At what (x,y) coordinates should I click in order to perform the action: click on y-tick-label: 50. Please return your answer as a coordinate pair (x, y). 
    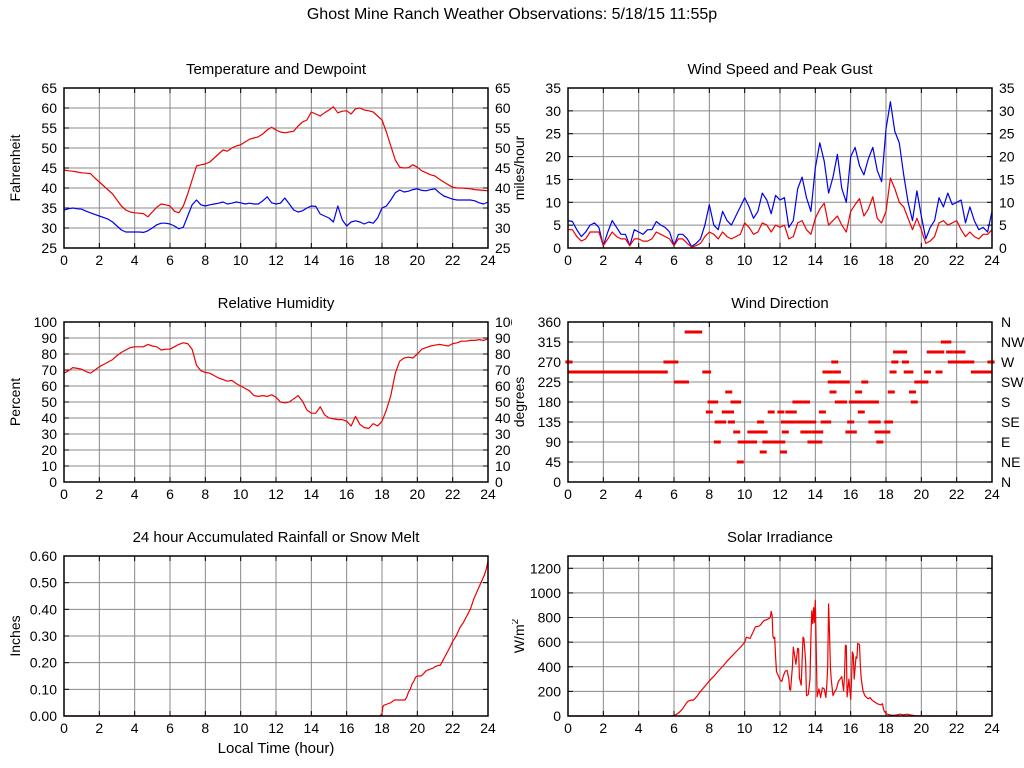
    Looking at the image, I should click on (49, 402).